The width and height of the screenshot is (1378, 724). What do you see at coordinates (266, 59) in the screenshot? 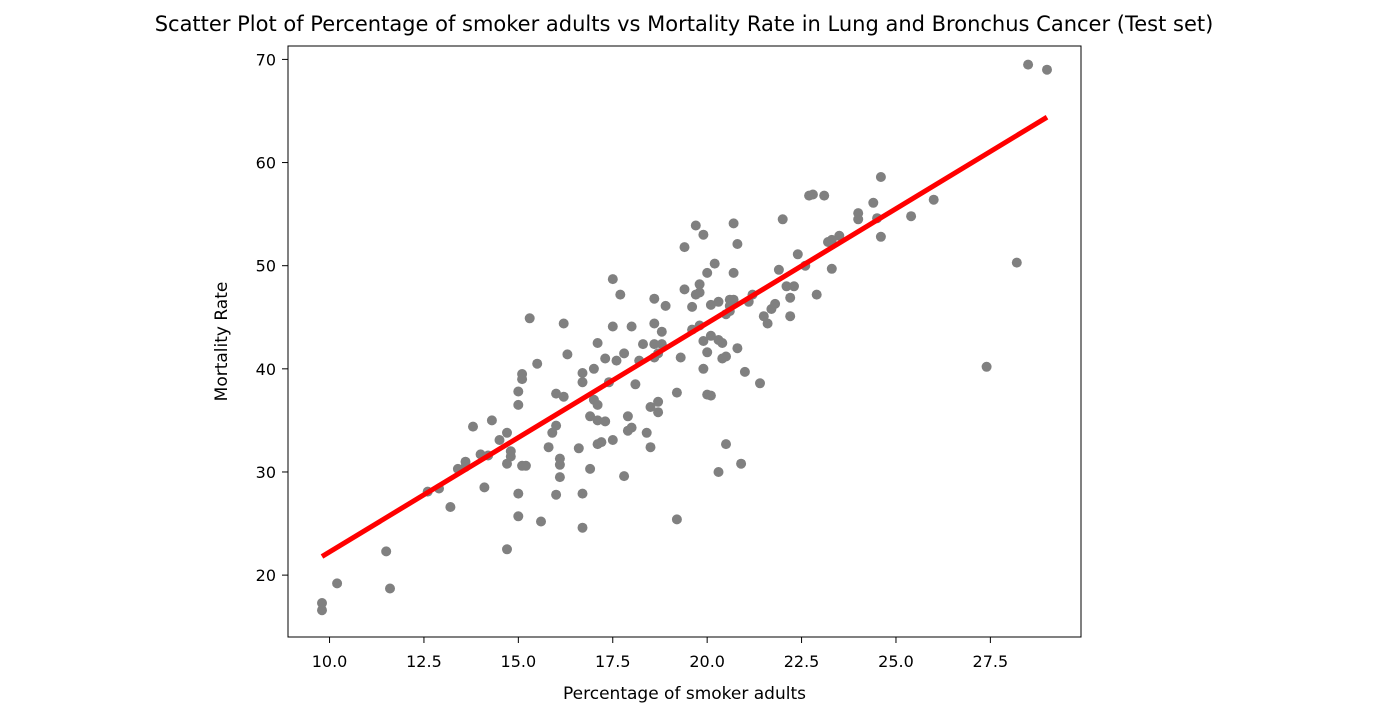
I see `y-tick-label: 70` at bounding box center [266, 59].